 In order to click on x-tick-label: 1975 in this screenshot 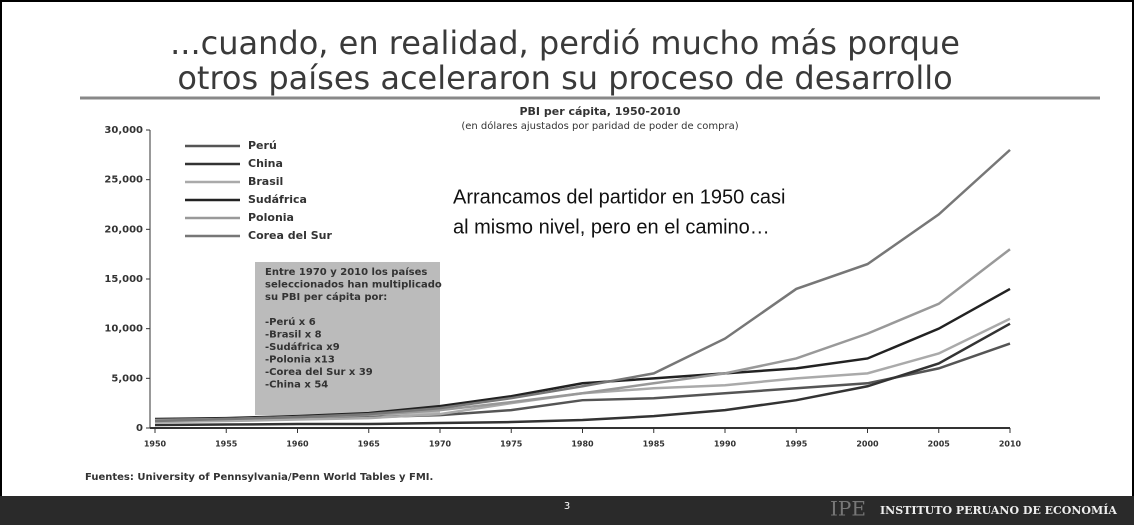, I will do `click(511, 444)`.